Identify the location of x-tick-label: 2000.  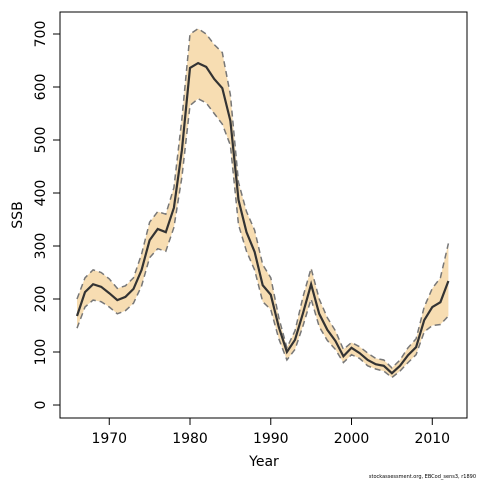
(352, 439).